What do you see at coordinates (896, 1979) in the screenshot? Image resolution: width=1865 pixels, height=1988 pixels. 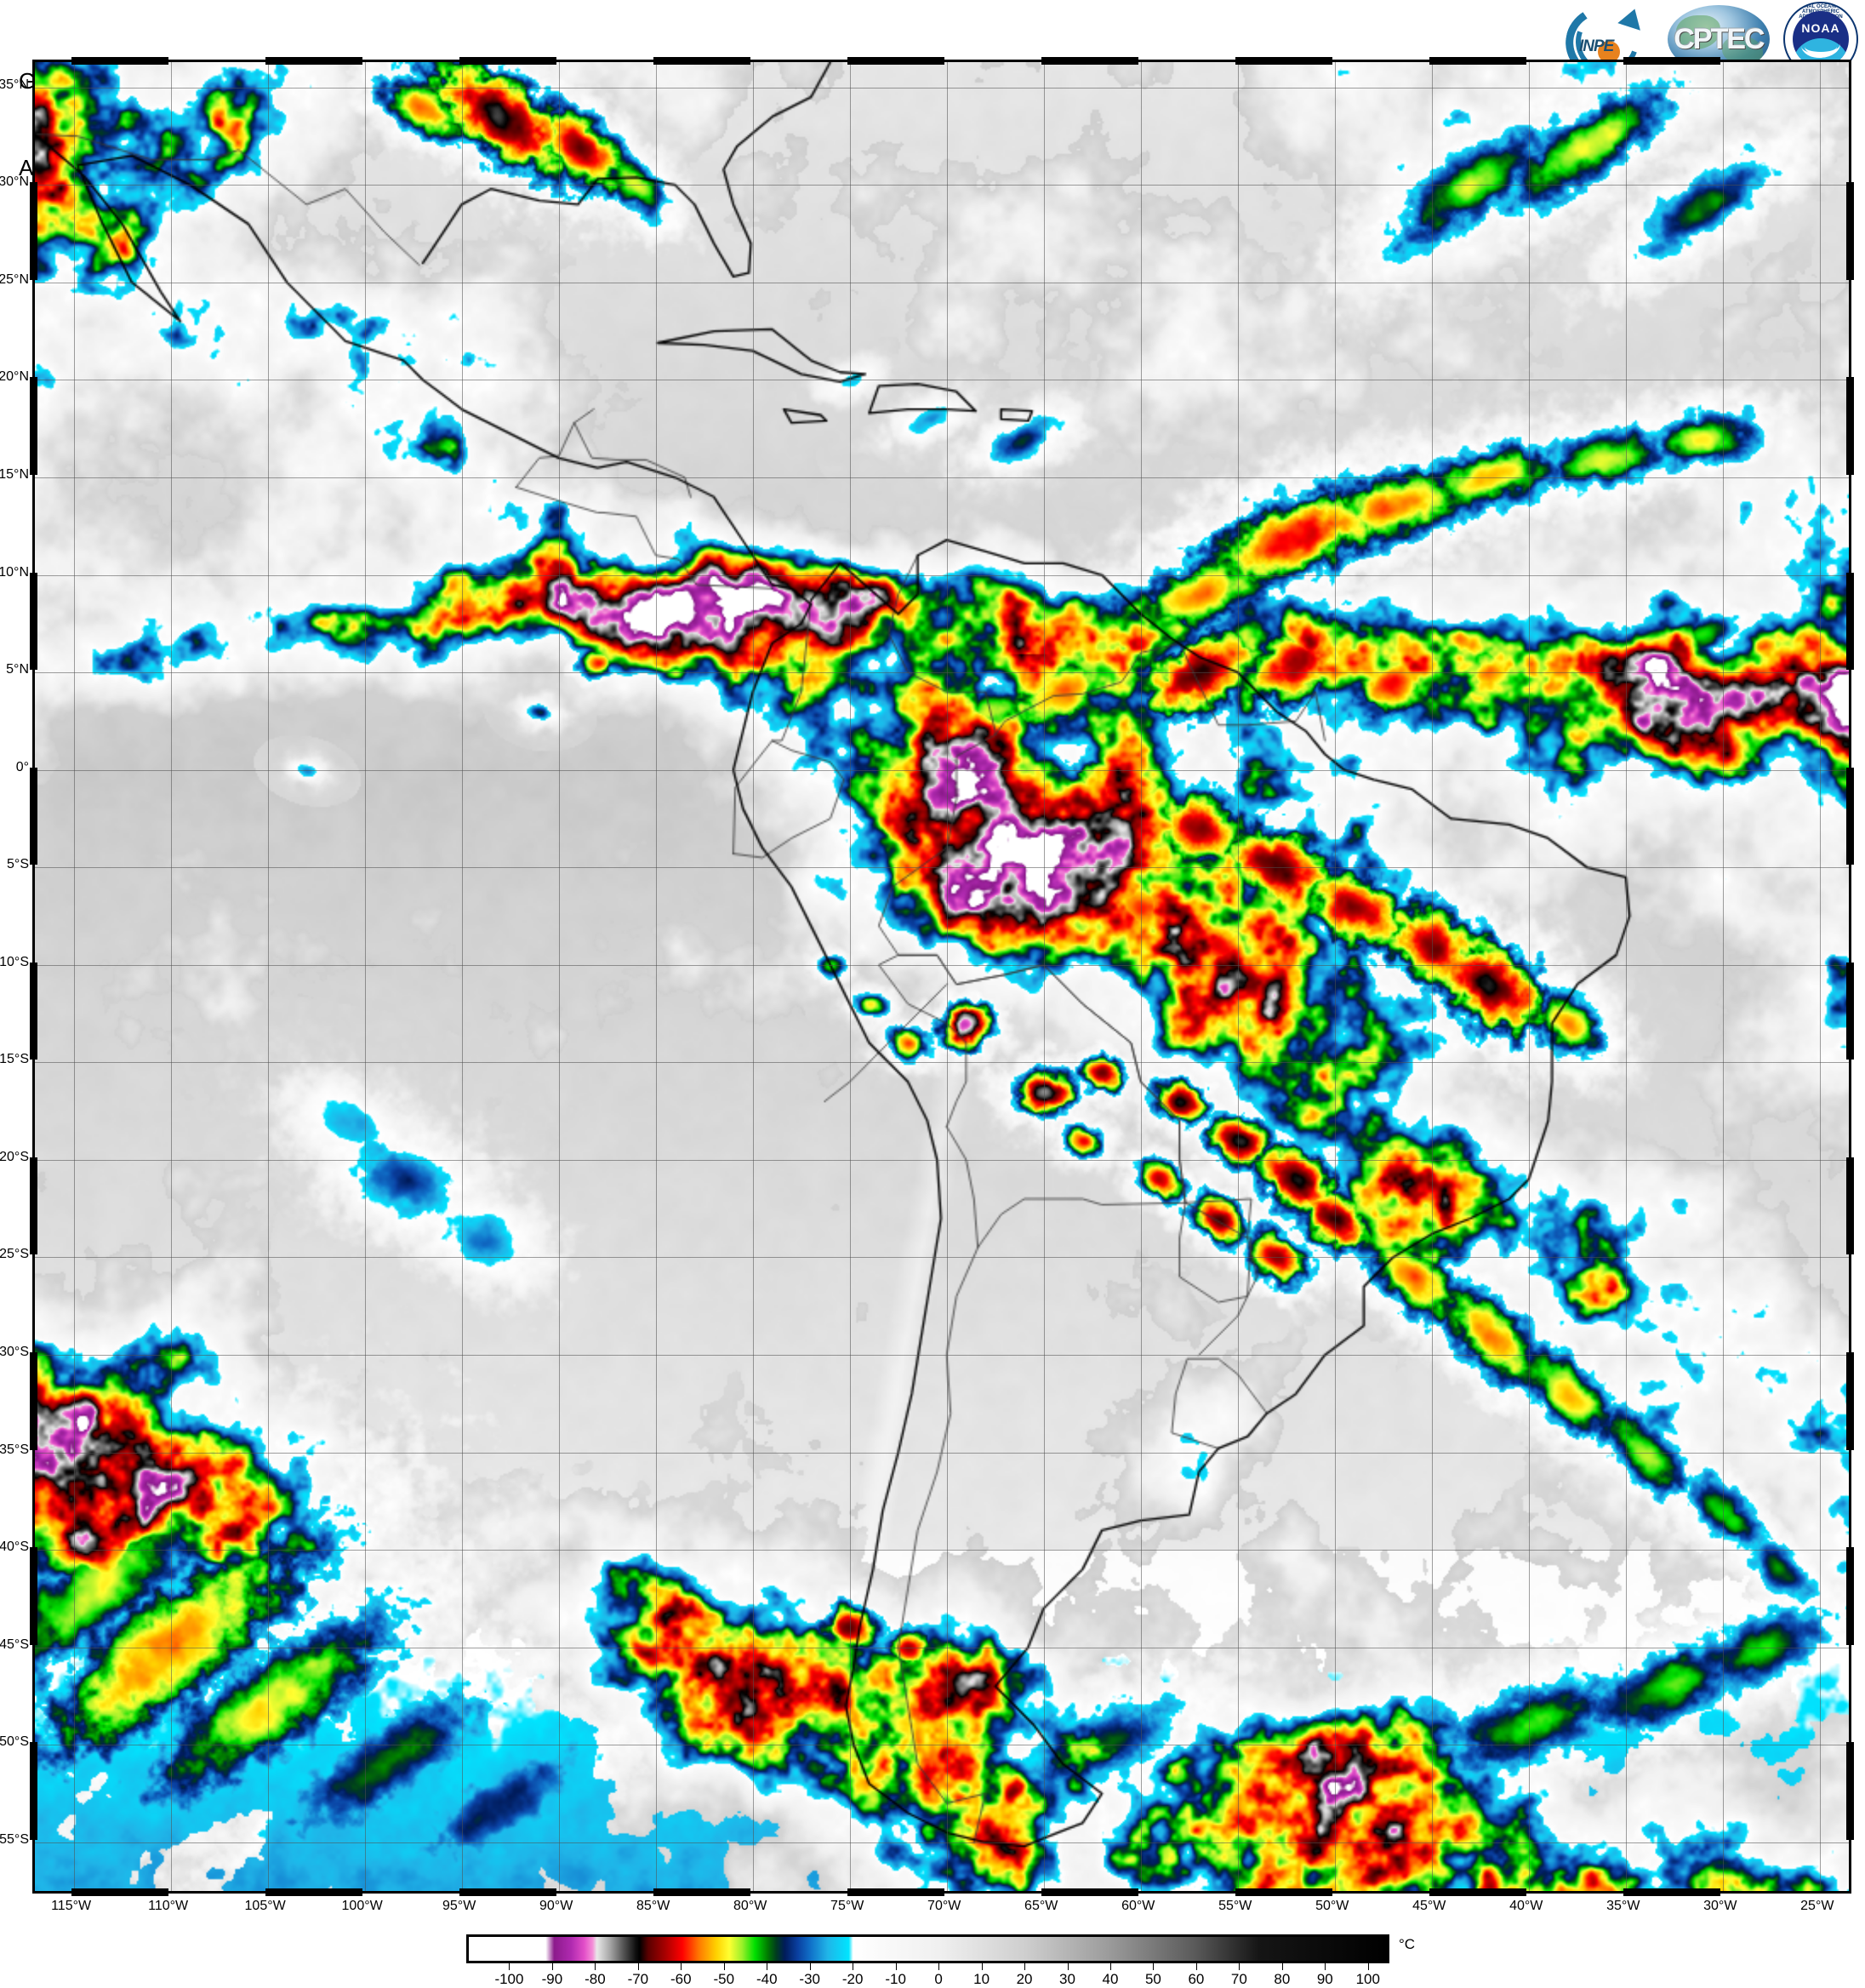 I see `colorbar-tick-label: -10` at bounding box center [896, 1979].